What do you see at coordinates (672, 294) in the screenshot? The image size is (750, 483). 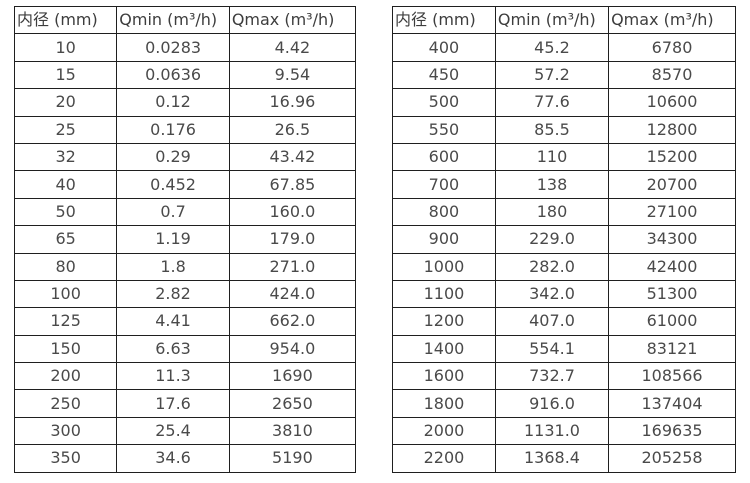 I see `table-cell: 51300` at bounding box center [672, 294].